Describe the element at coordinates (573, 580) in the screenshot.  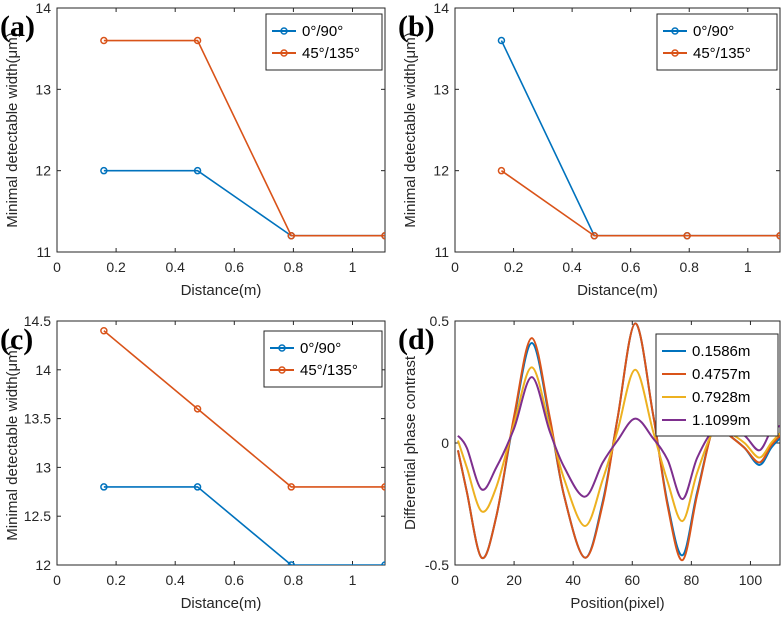
I see `x-tick-label: 40` at that location.